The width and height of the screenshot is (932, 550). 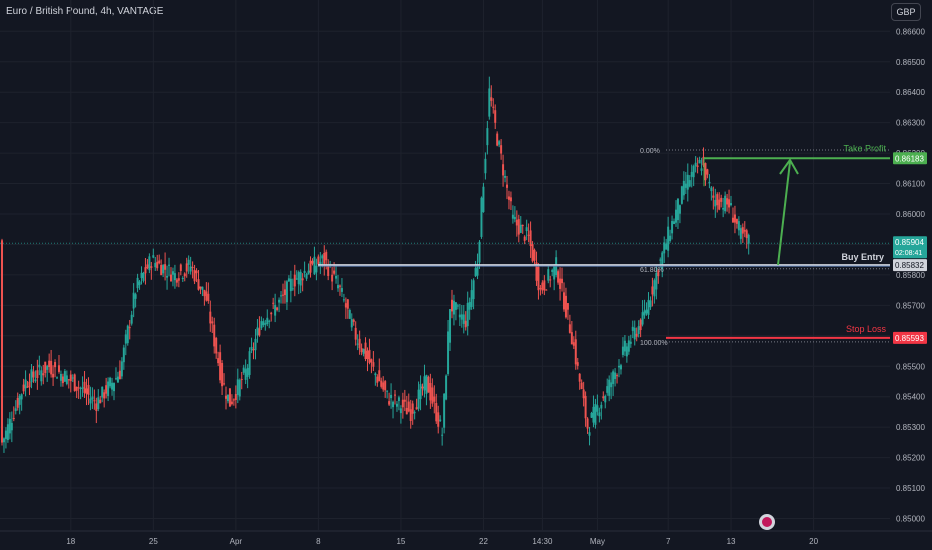 I want to click on y-tick-label: 0.86500, so click(x=910, y=62).